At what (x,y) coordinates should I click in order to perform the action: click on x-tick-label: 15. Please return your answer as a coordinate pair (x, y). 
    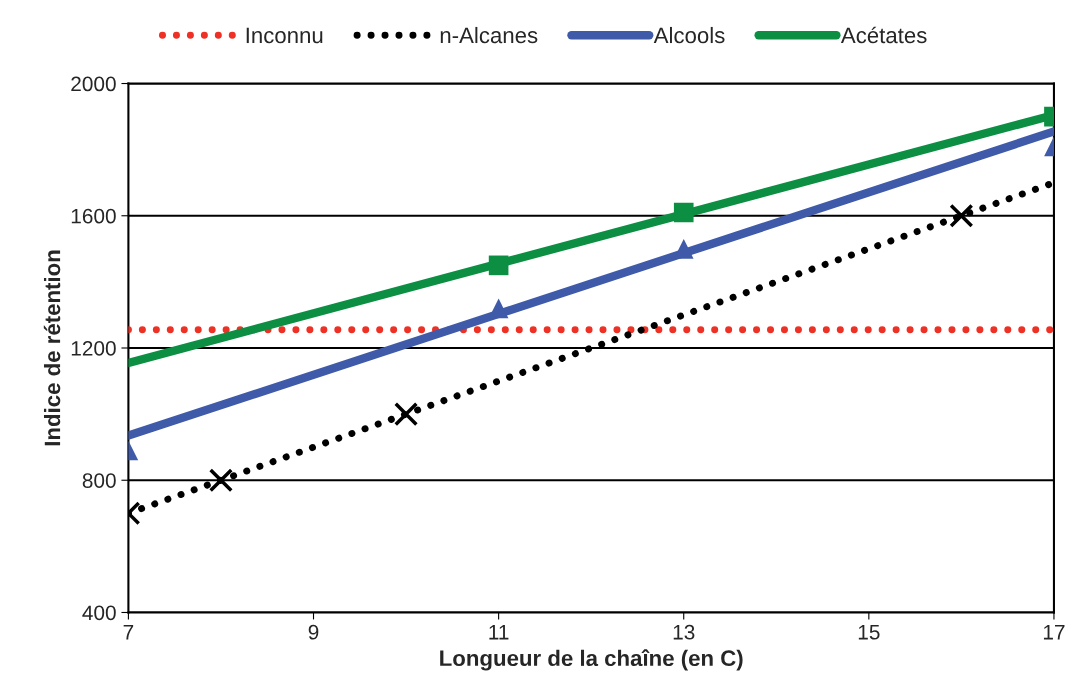
    Looking at the image, I should click on (869, 632).